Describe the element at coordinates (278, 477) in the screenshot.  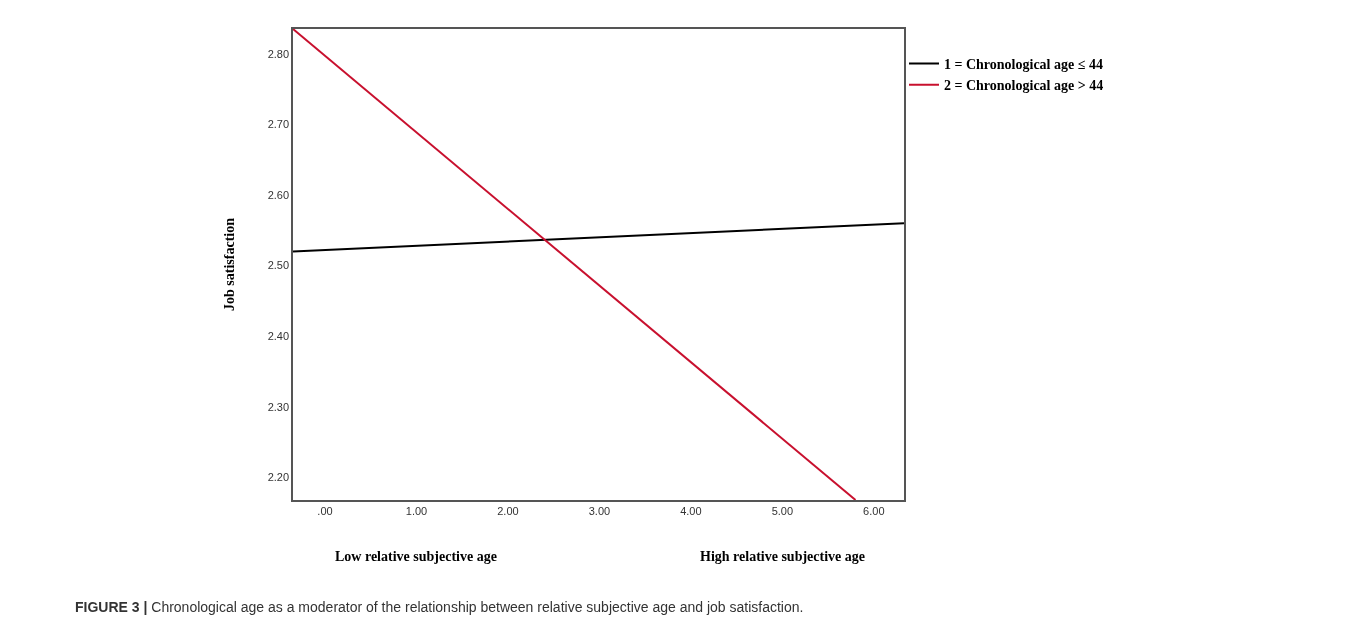
I see `y-tick-label: 2.20` at that location.